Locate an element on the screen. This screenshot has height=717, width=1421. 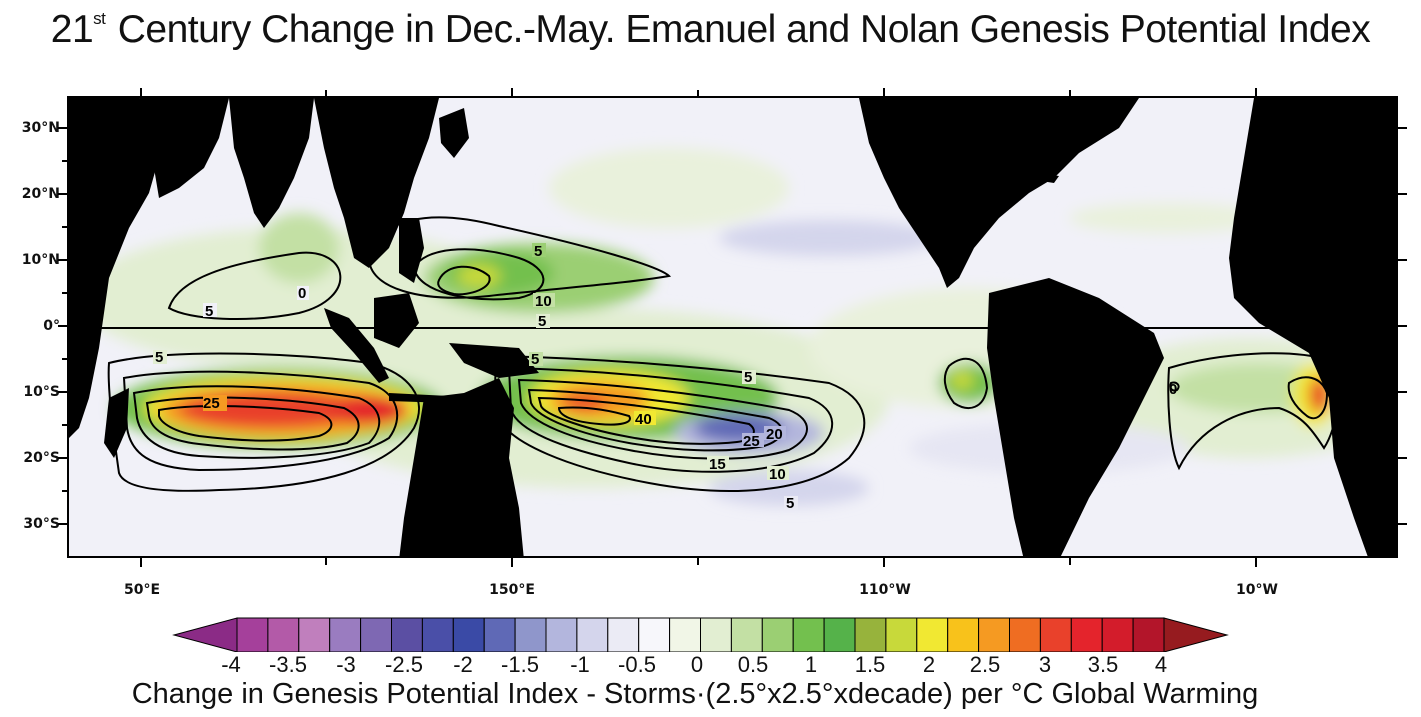
lat-label-20s: 20°S is located at coordinates (41, 458).